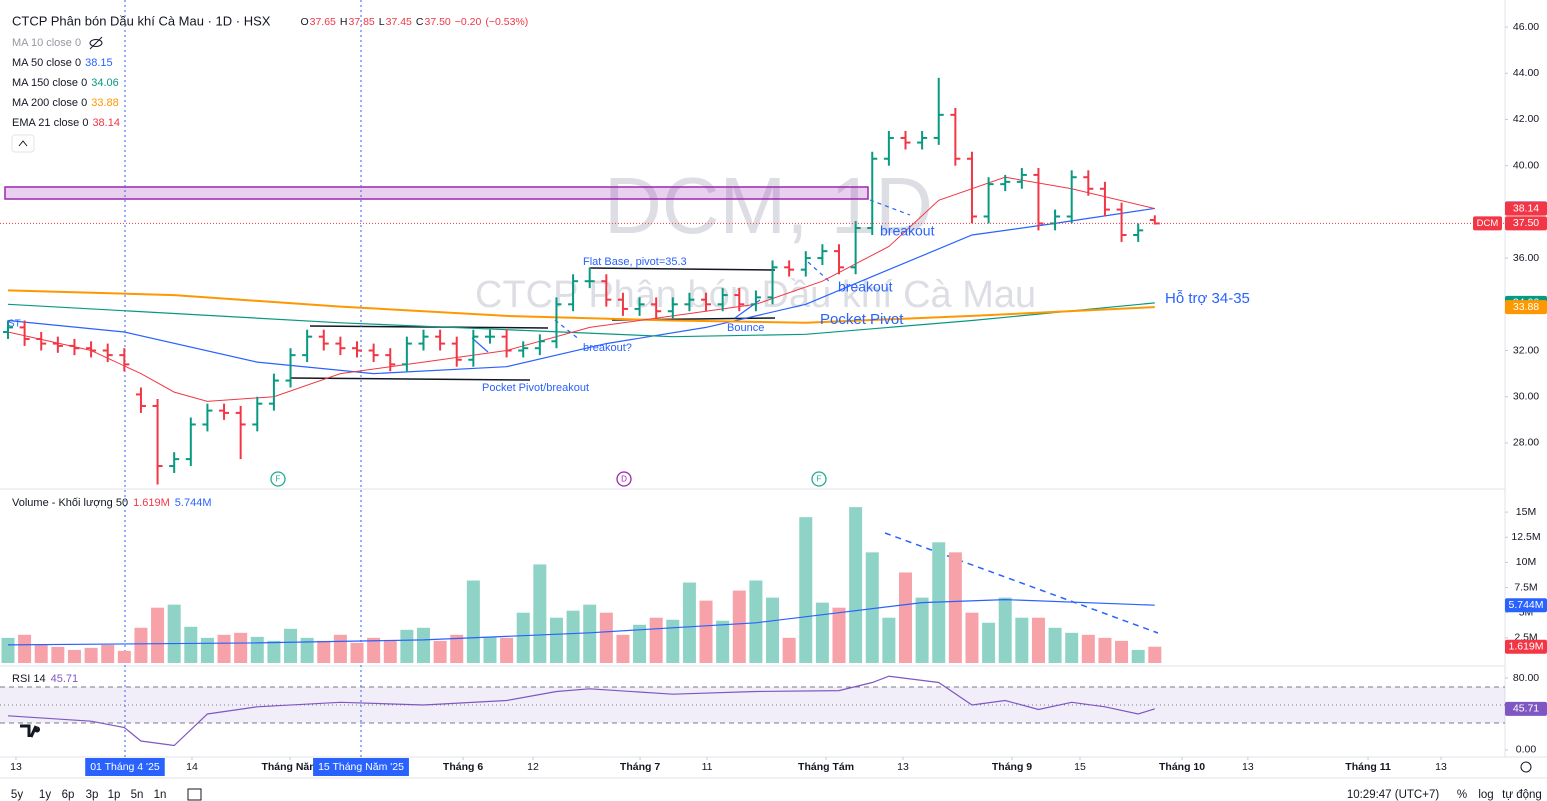  What do you see at coordinates (160, 795) in the screenshot?
I see `range-button: 1n` at bounding box center [160, 795].